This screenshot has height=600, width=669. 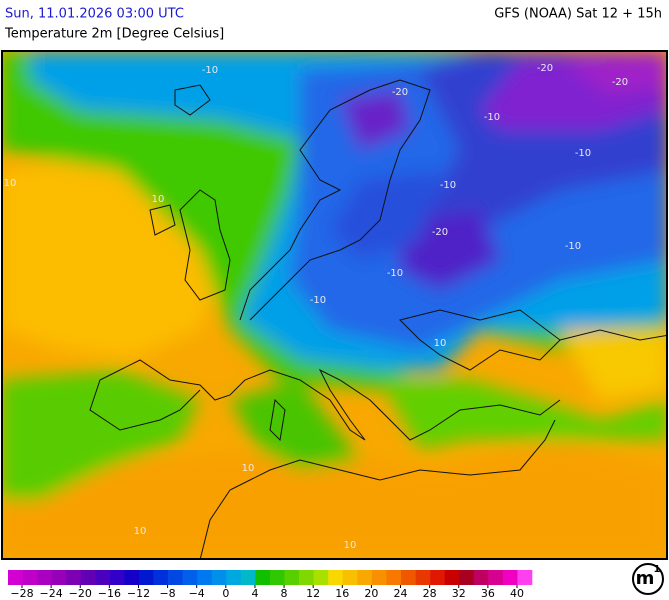 What do you see at coordinates (114, 34) in the screenshot?
I see `parameter: Temperature 2m [Degree Celsius]` at bounding box center [114, 34].